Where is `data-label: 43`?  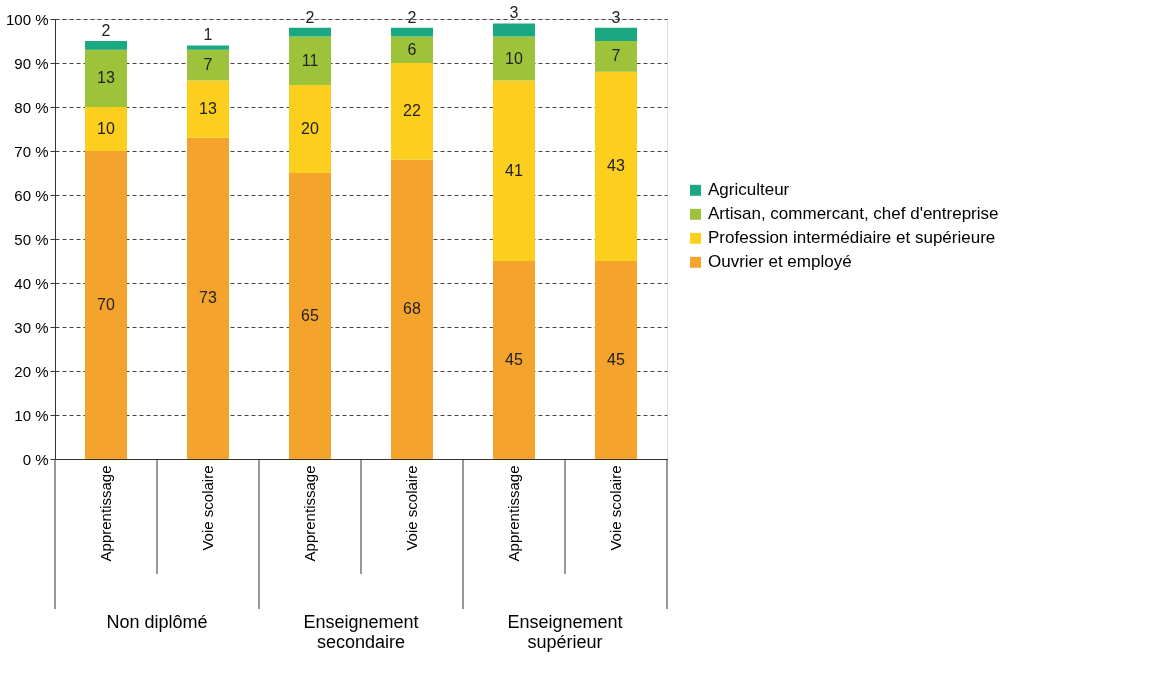
data-label: 43 is located at coordinates (616, 166).